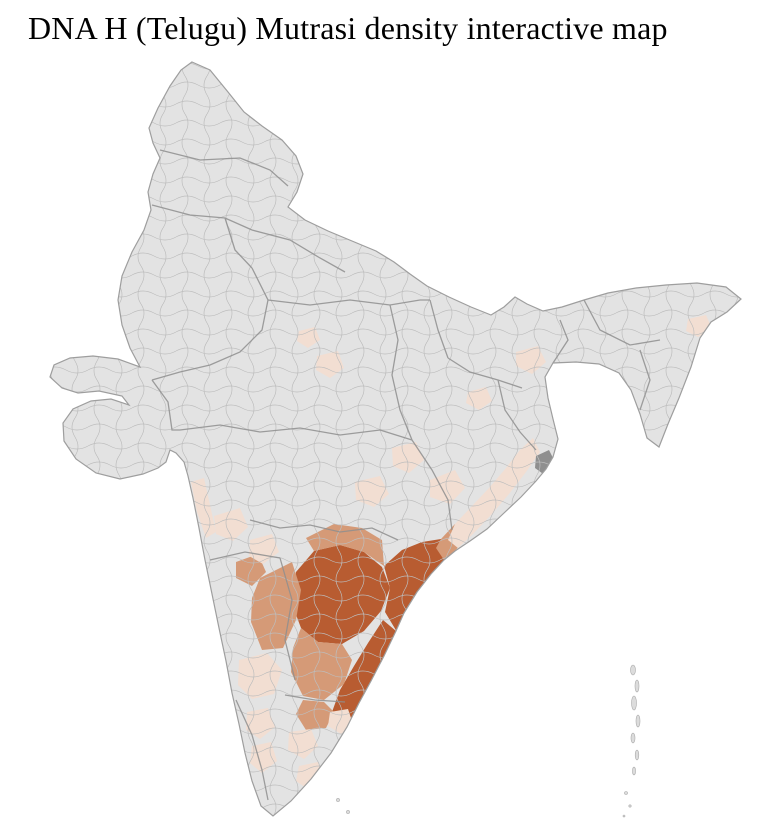  Describe the element at coordinates (343, 806) in the screenshot. I see `southern-islets` at that location.